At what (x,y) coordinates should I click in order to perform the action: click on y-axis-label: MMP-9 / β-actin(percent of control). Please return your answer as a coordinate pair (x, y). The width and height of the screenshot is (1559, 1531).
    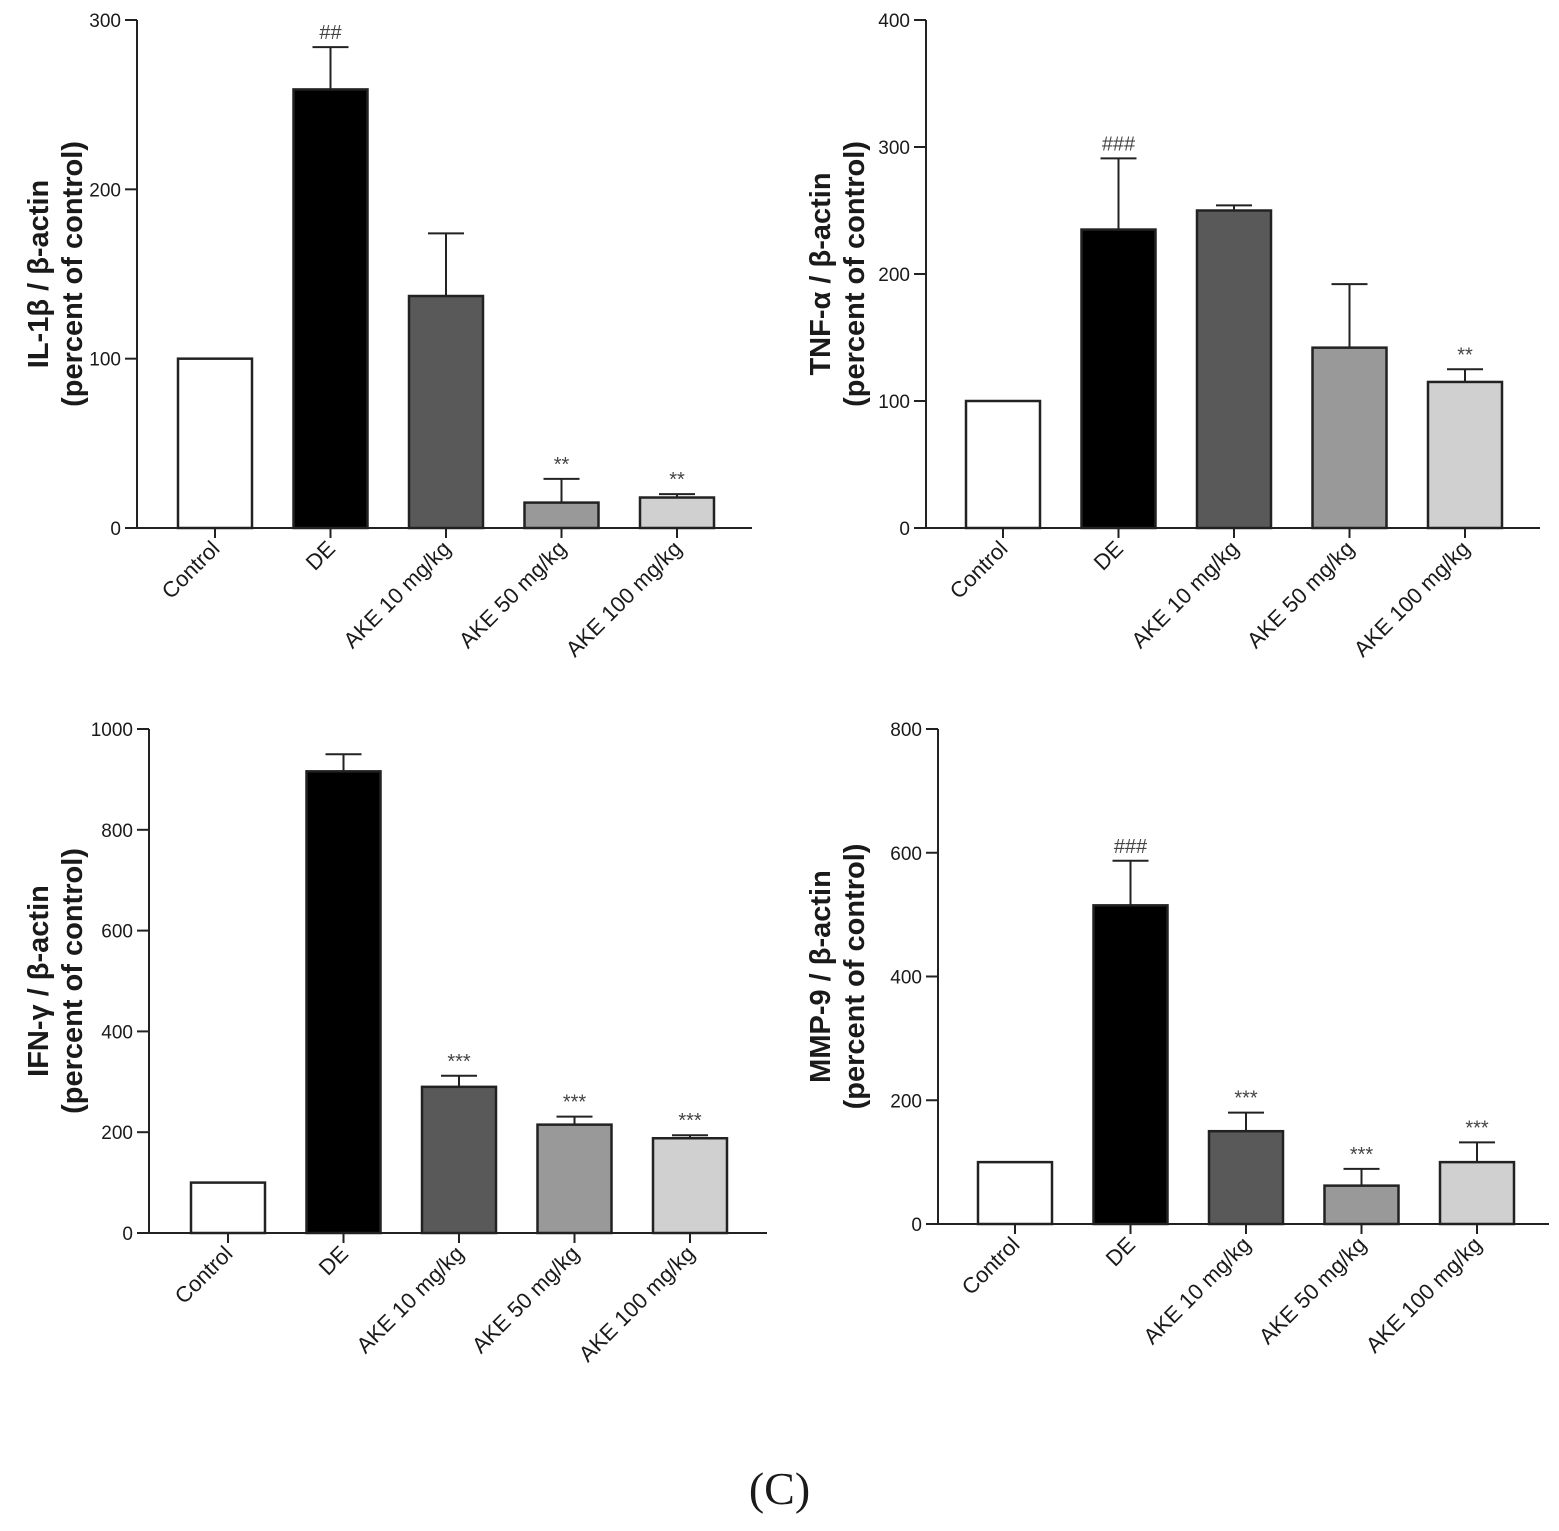
    Looking at the image, I should click on (838, 977).